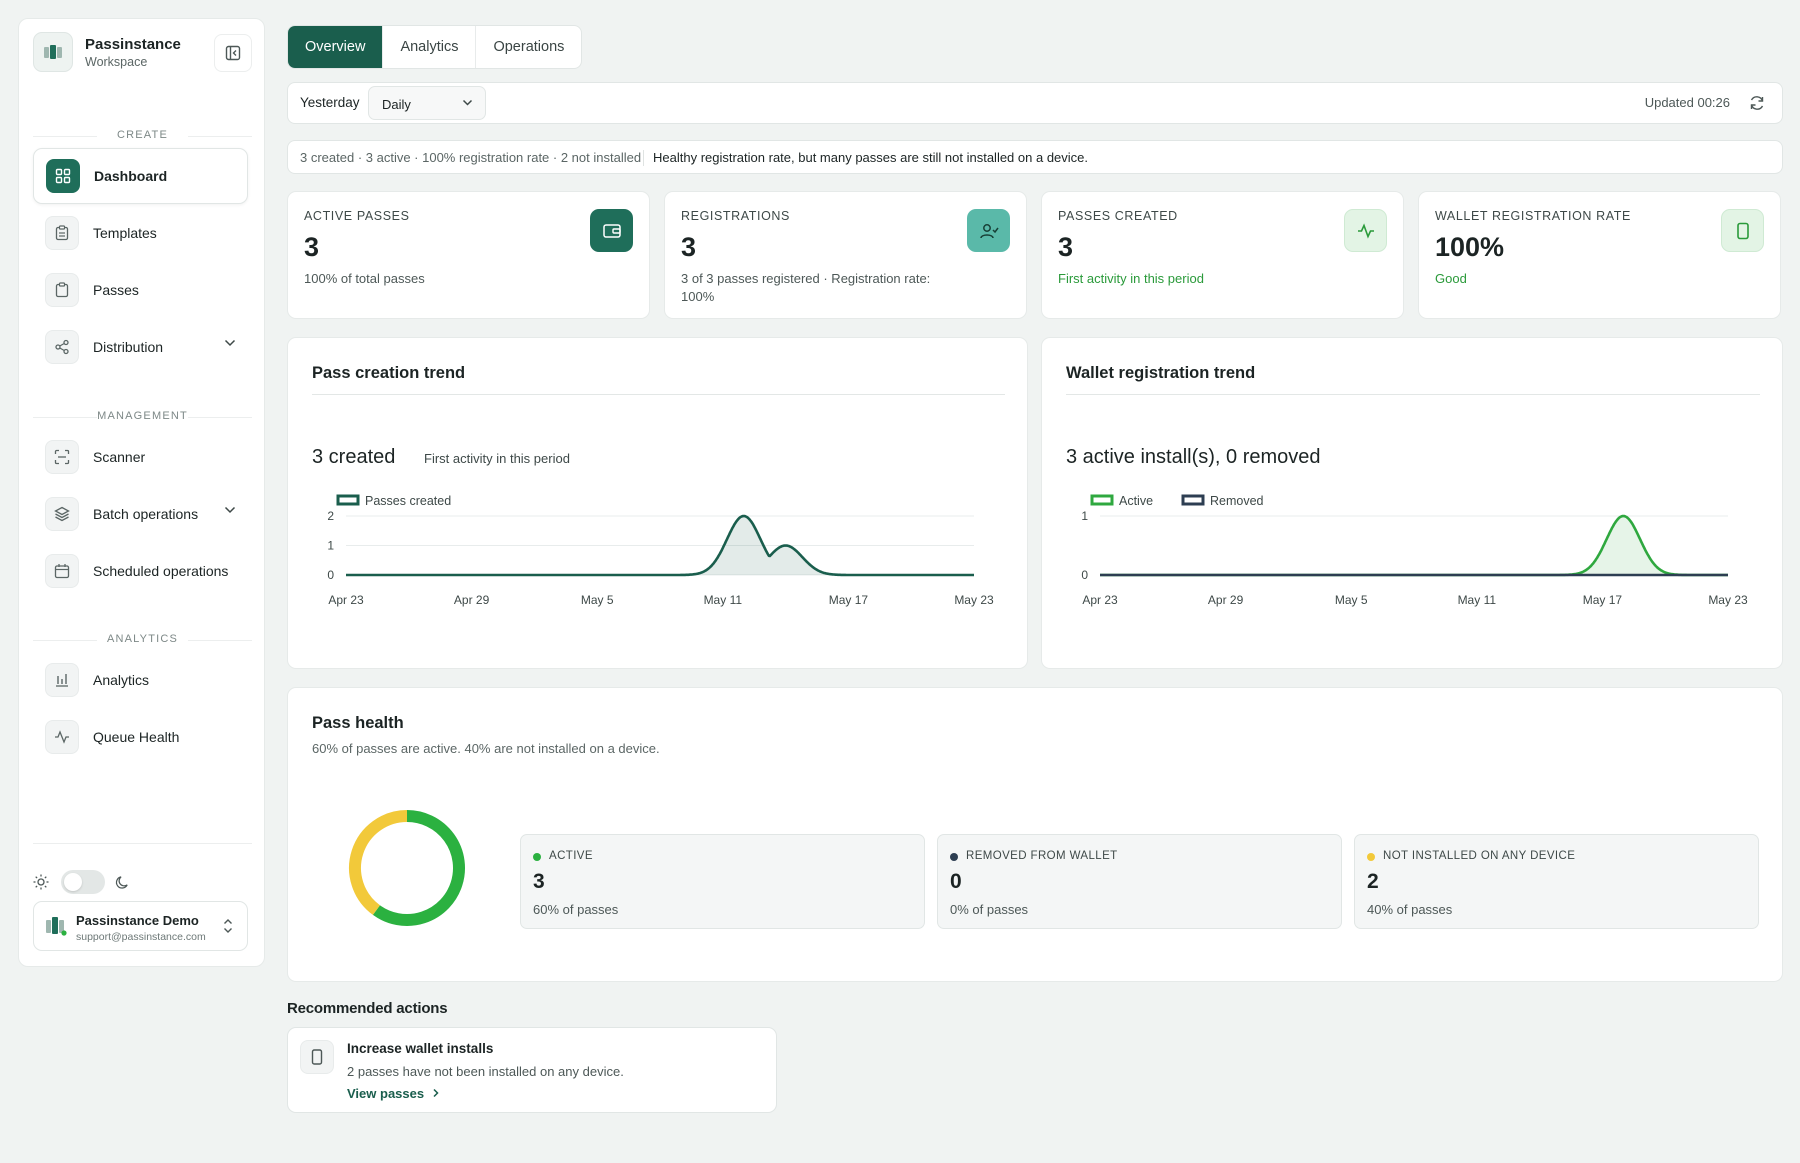 The width and height of the screenshot is (1800, 1163). I want to click on stat-card-active-passes: ACTIVE PASSES 3 100% of total passes, so click(468, 255).